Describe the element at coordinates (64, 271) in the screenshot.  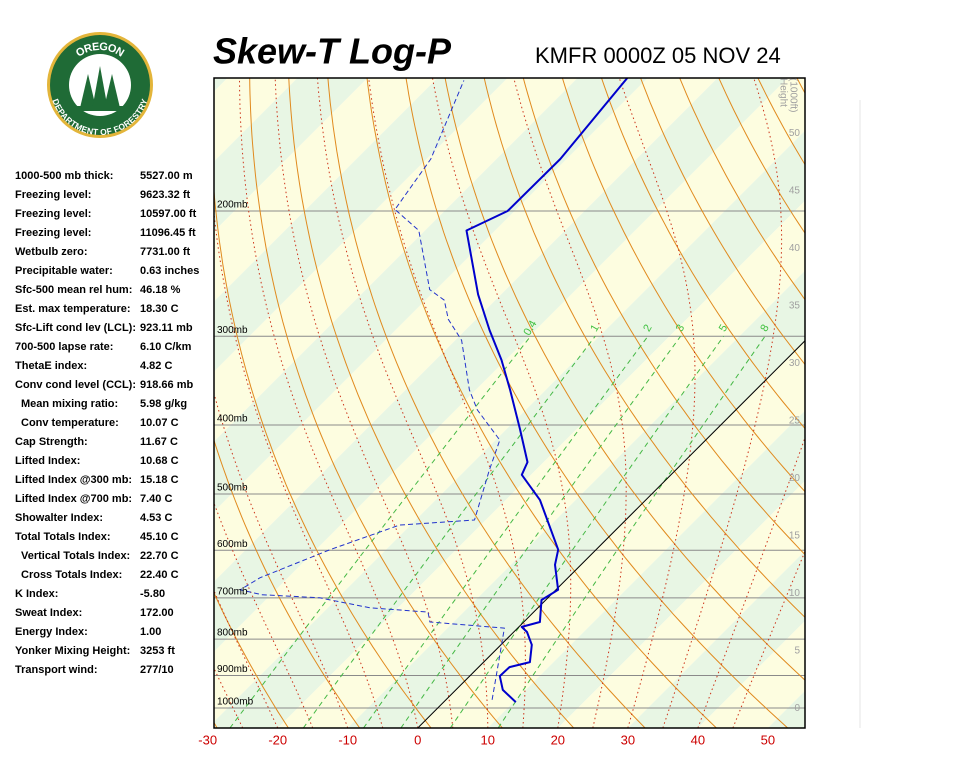
I see `index-label: Precipitable water:` at that location.